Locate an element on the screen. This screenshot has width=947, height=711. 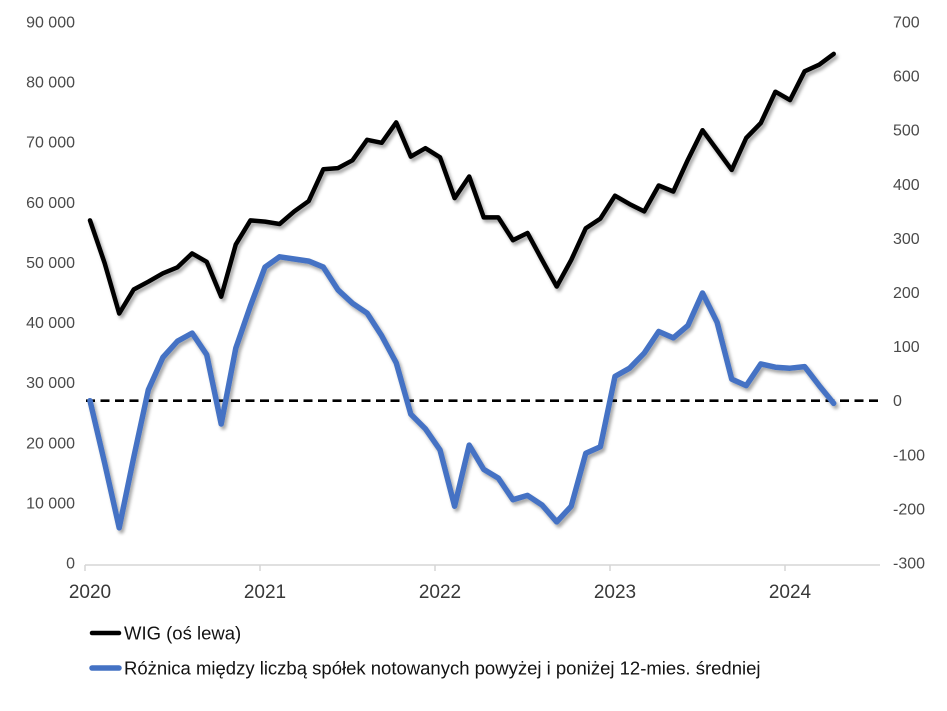
left-axis-tick-label: 0 is located at coordinates (70, 564).